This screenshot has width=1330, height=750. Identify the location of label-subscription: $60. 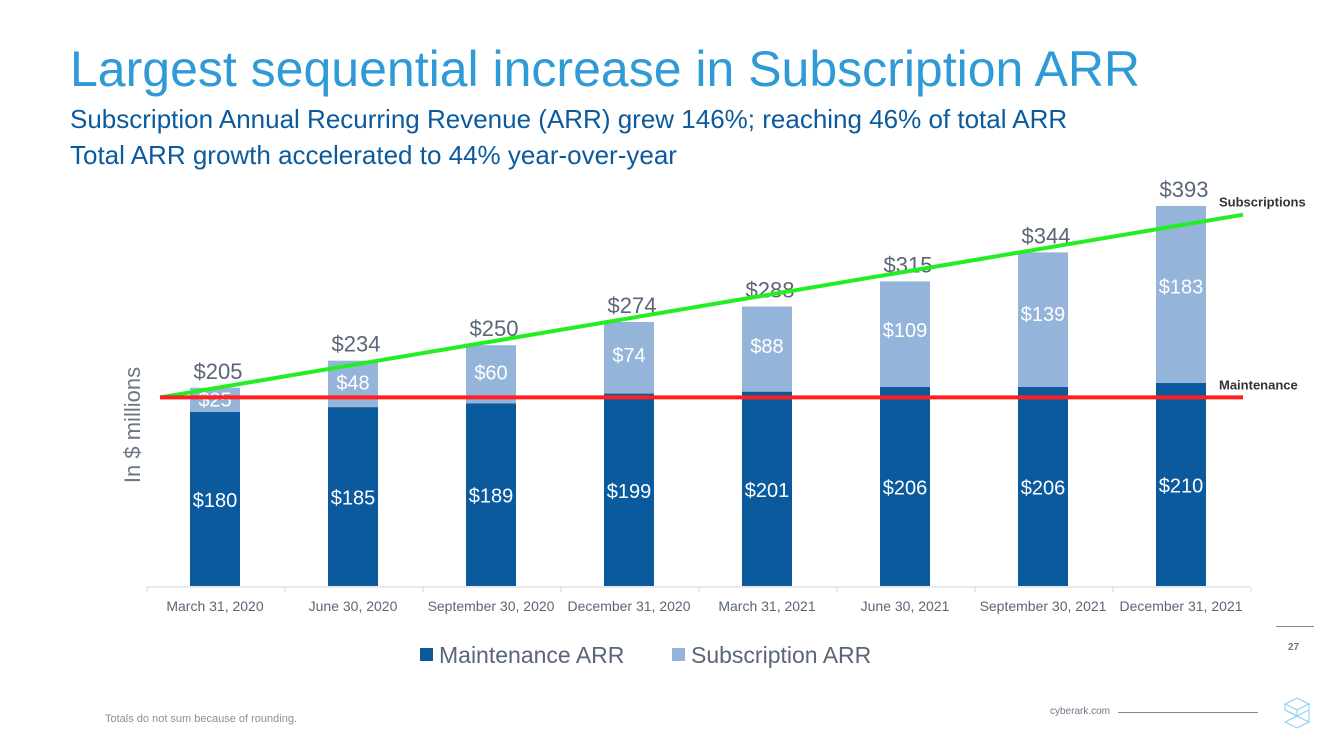
(490, 373).